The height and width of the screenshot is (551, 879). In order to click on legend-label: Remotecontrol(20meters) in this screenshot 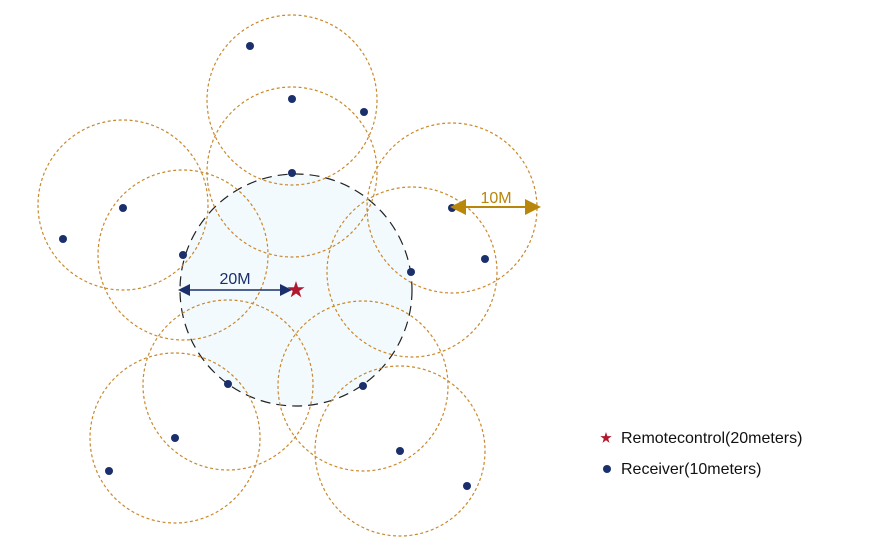, I will do `click(711, 438)`.